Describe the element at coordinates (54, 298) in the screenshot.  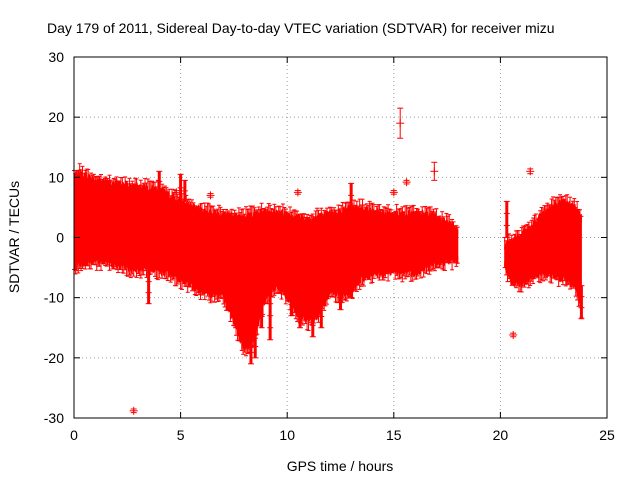
I see `y-tick-label: -10` at that location.